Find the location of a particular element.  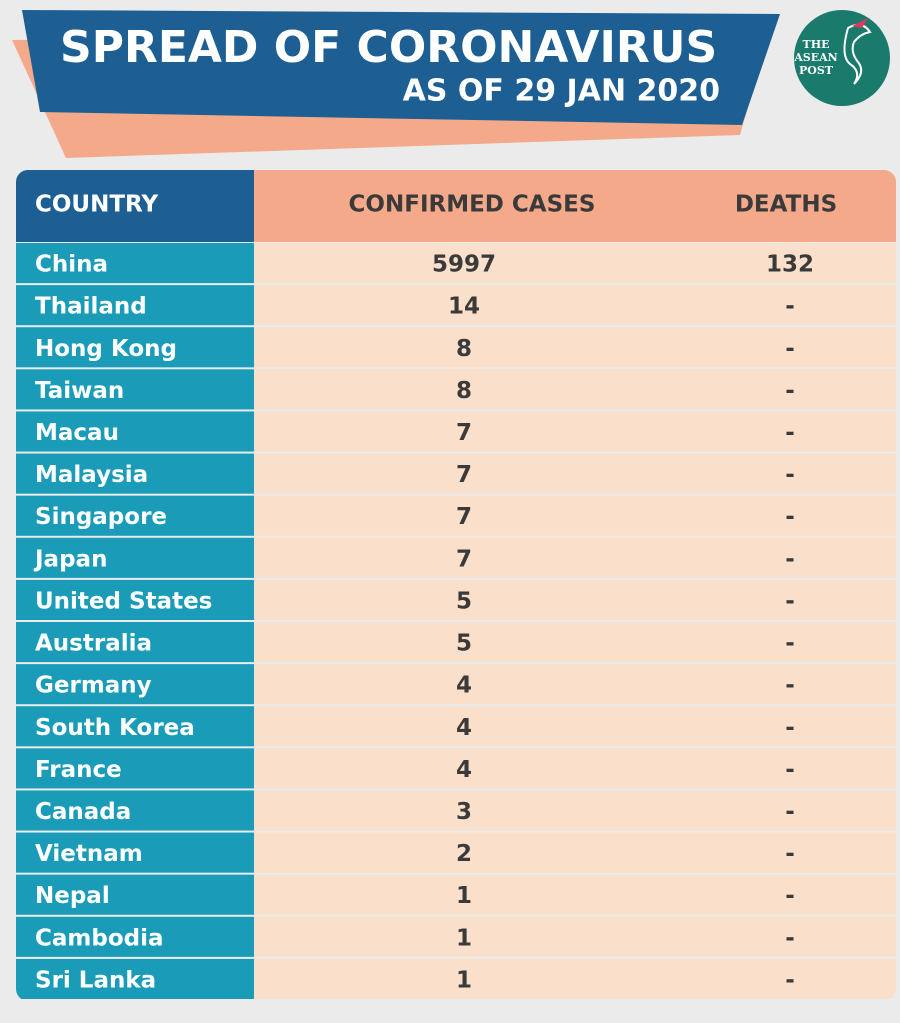

logo-text: ASEAN is located at coordinates (815, 57).